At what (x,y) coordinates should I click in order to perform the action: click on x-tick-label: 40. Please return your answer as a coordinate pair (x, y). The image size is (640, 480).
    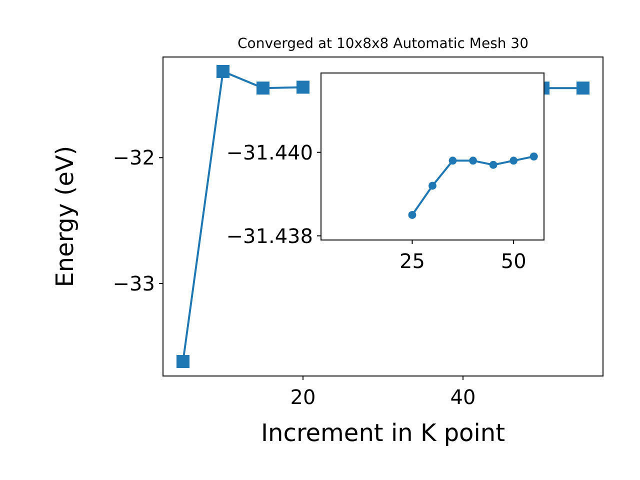
    Looking at the image, I should click on (463, 397).